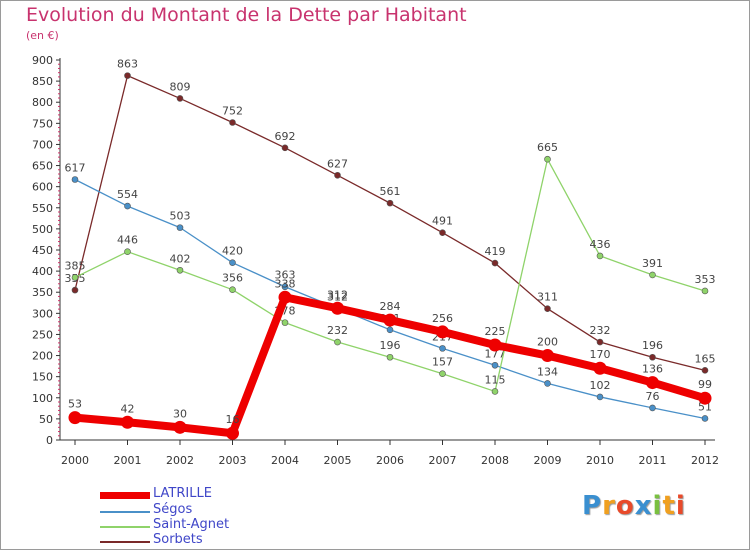 Image resolution: width=750 pixels, height=550 pixels. I want to click on point-saint-agnet-2000, so click(75, 277).